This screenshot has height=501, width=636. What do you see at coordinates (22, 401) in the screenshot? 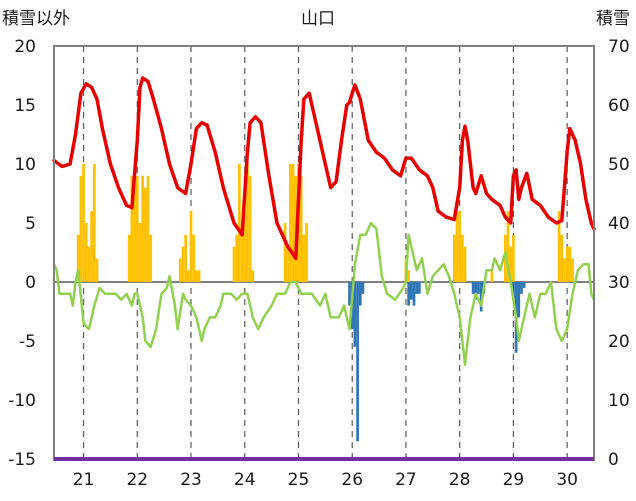
I see `left-tick-label: -10` at bounding box center [22, 401].